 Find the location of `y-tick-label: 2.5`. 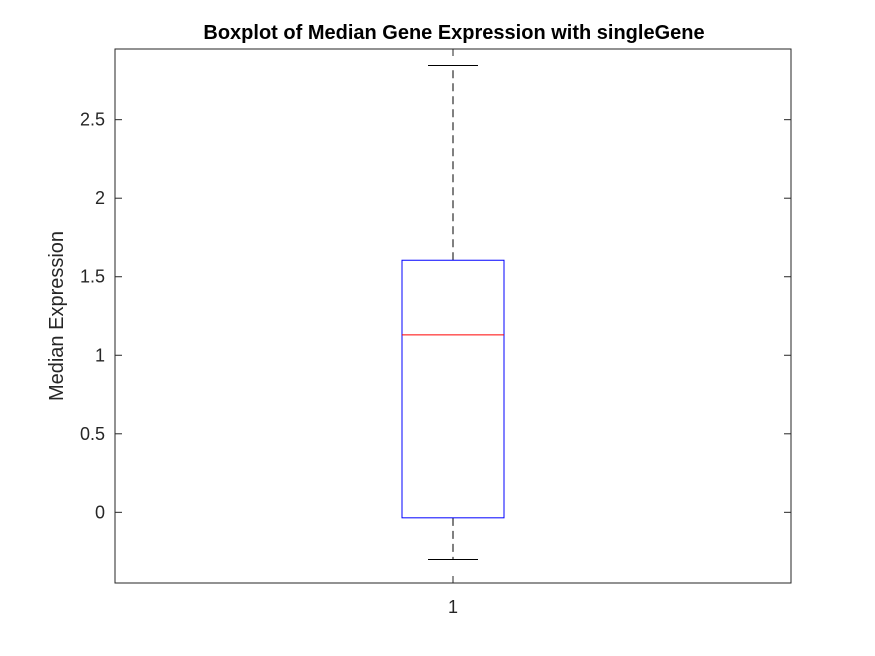

y-tick-label: 2.5 is located at coordinates (92, 120).